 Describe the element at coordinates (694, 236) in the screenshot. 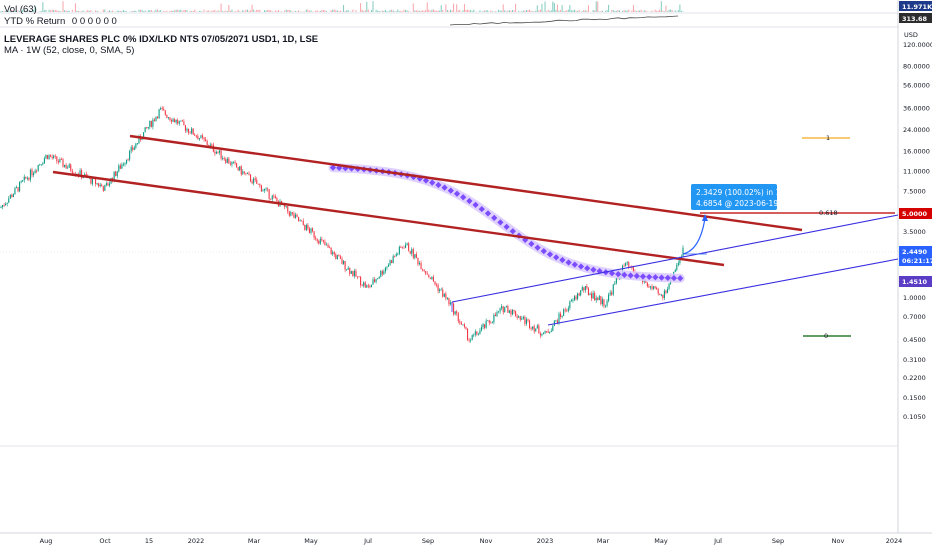

I see `projection-arrow` at that location.